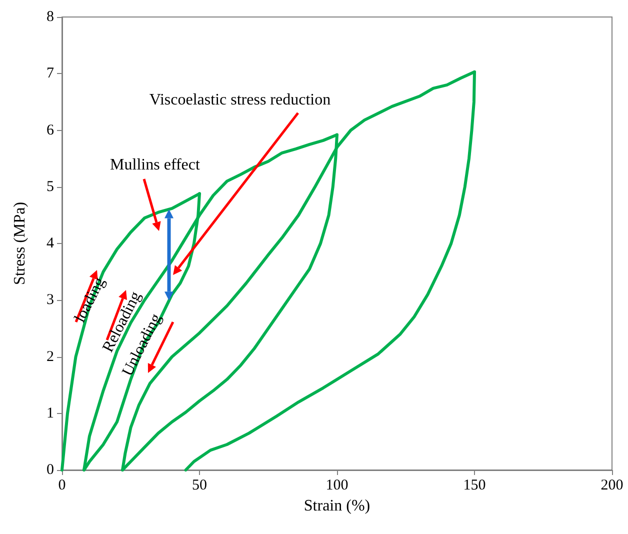 Image resolution: width=628 pixels, height=534 pixels. Describe the element at coordinates (337, 486) in the screenshot. I see `x-tick-label: 100` at that location.